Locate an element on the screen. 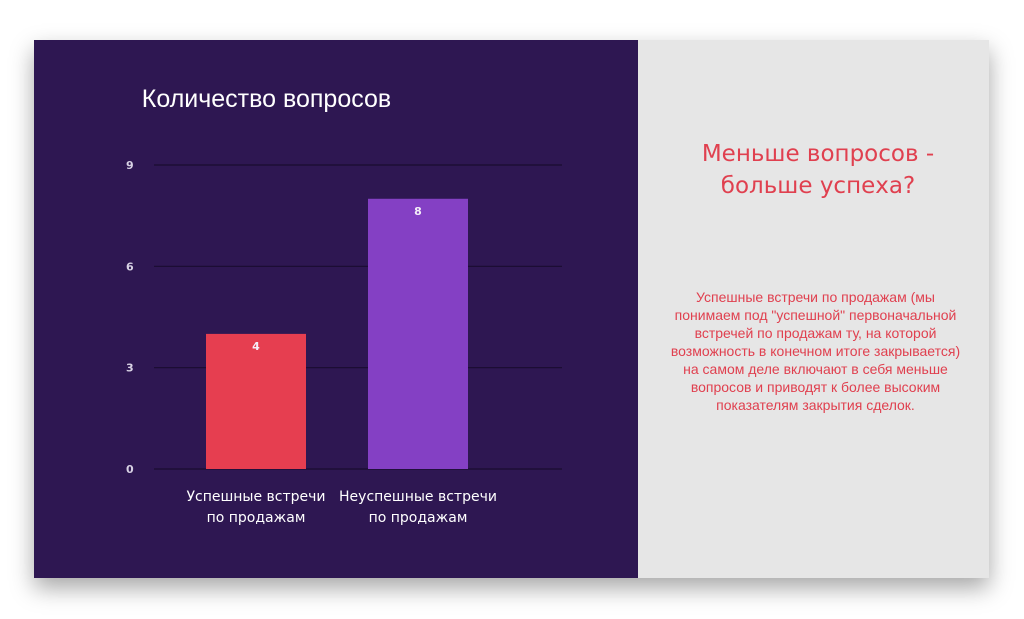 This screenshot has width=1024, height=619. chart-title: Количество вопросов is located at coordinates (266, 99).